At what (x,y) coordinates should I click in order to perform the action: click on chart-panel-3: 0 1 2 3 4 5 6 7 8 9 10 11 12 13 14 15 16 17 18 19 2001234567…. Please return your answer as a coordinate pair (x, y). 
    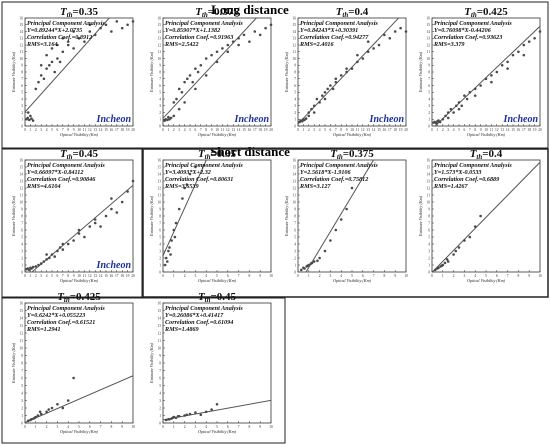
    Looking at the image, I should click on (346, 71).